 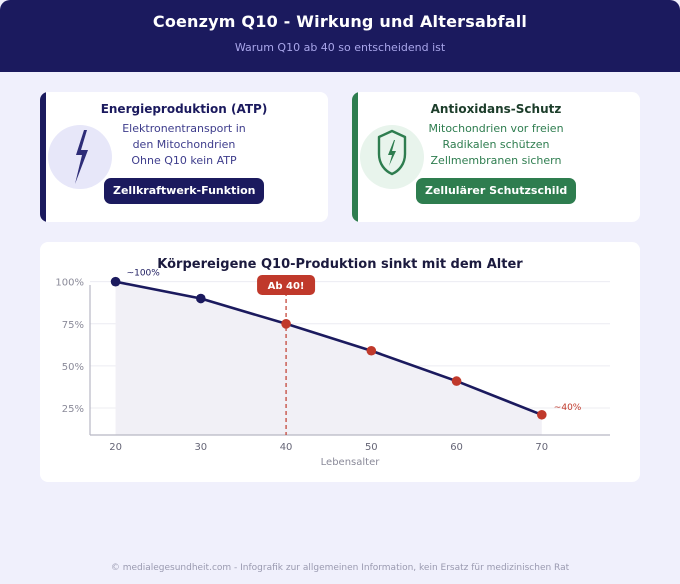 I want to click on x-tick-label: 20, so click(x=115, y=447).